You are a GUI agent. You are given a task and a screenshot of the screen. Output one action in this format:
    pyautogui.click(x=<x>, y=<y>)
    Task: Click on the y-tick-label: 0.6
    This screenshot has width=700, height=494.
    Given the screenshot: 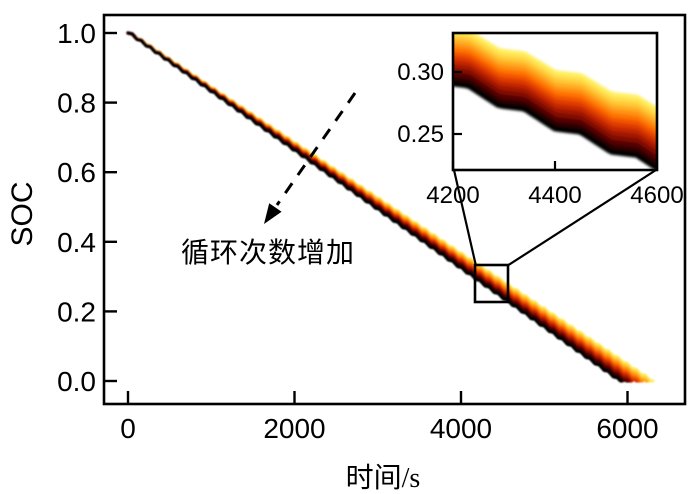 What is the action you would take?
    pyautogui.click(x=76, y=172)
    